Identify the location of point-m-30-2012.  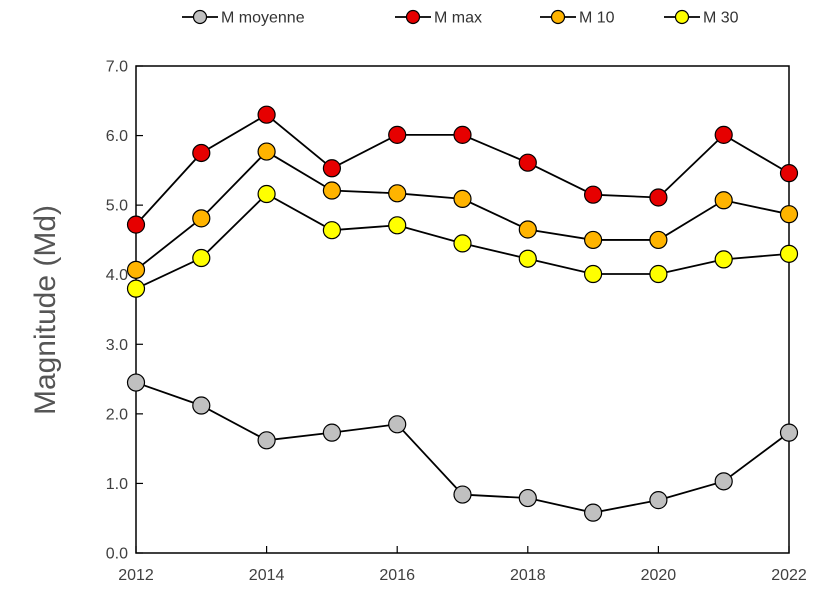
(136, 288).